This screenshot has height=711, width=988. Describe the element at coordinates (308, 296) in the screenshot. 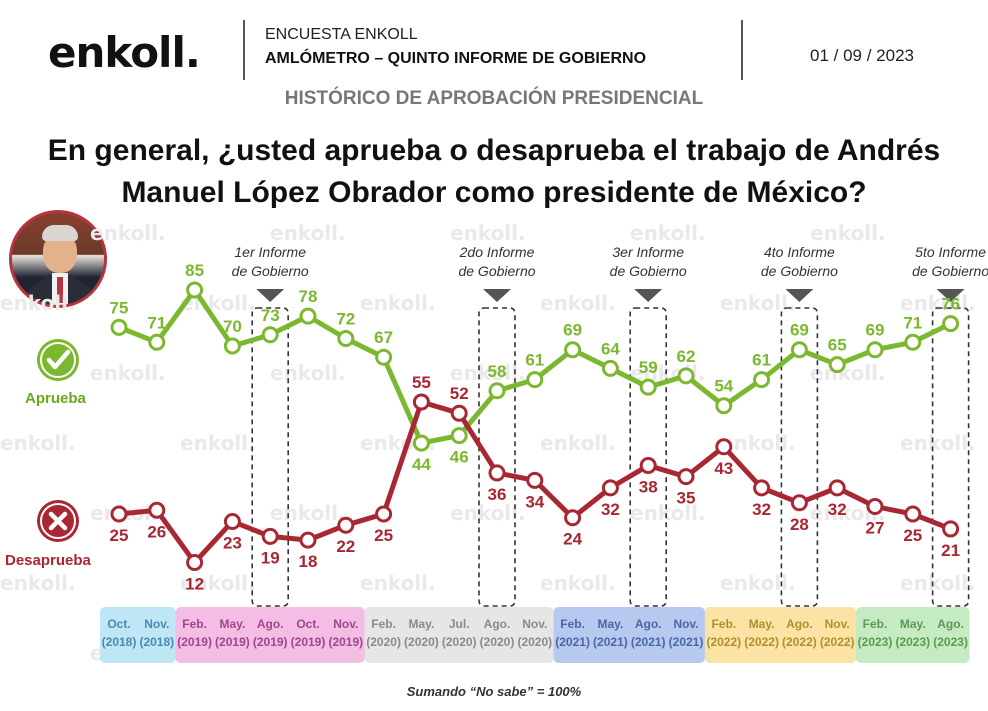

I see `data-label-aprueba: 78` at that location.